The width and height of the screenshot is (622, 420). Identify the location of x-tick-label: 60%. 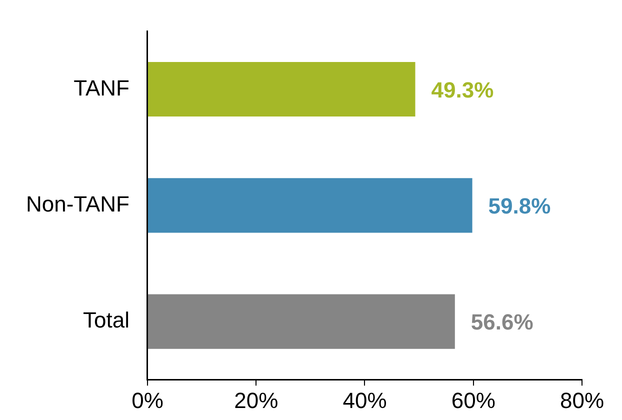
(473, 400).